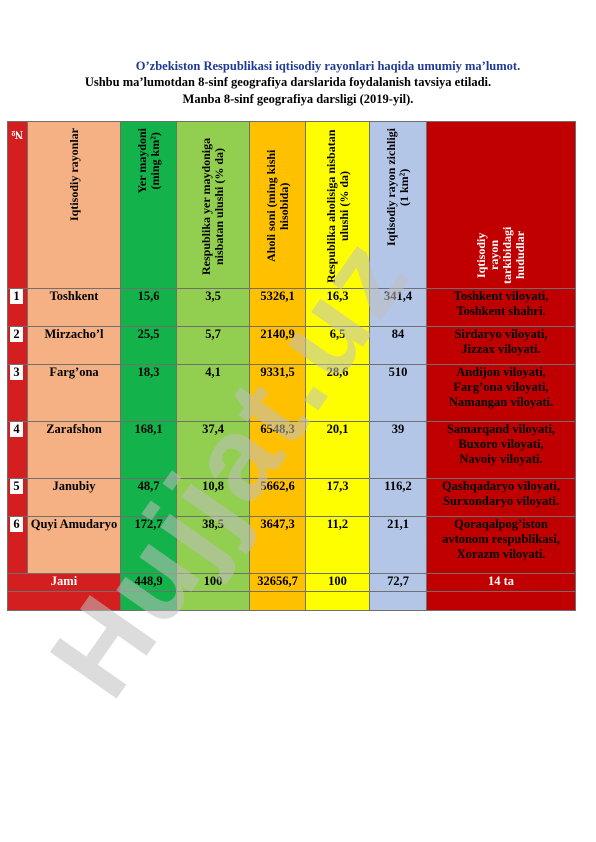 This screenshot has width=596, height=842. I want to click on region-name: Zarafshon, so click(74, 450).